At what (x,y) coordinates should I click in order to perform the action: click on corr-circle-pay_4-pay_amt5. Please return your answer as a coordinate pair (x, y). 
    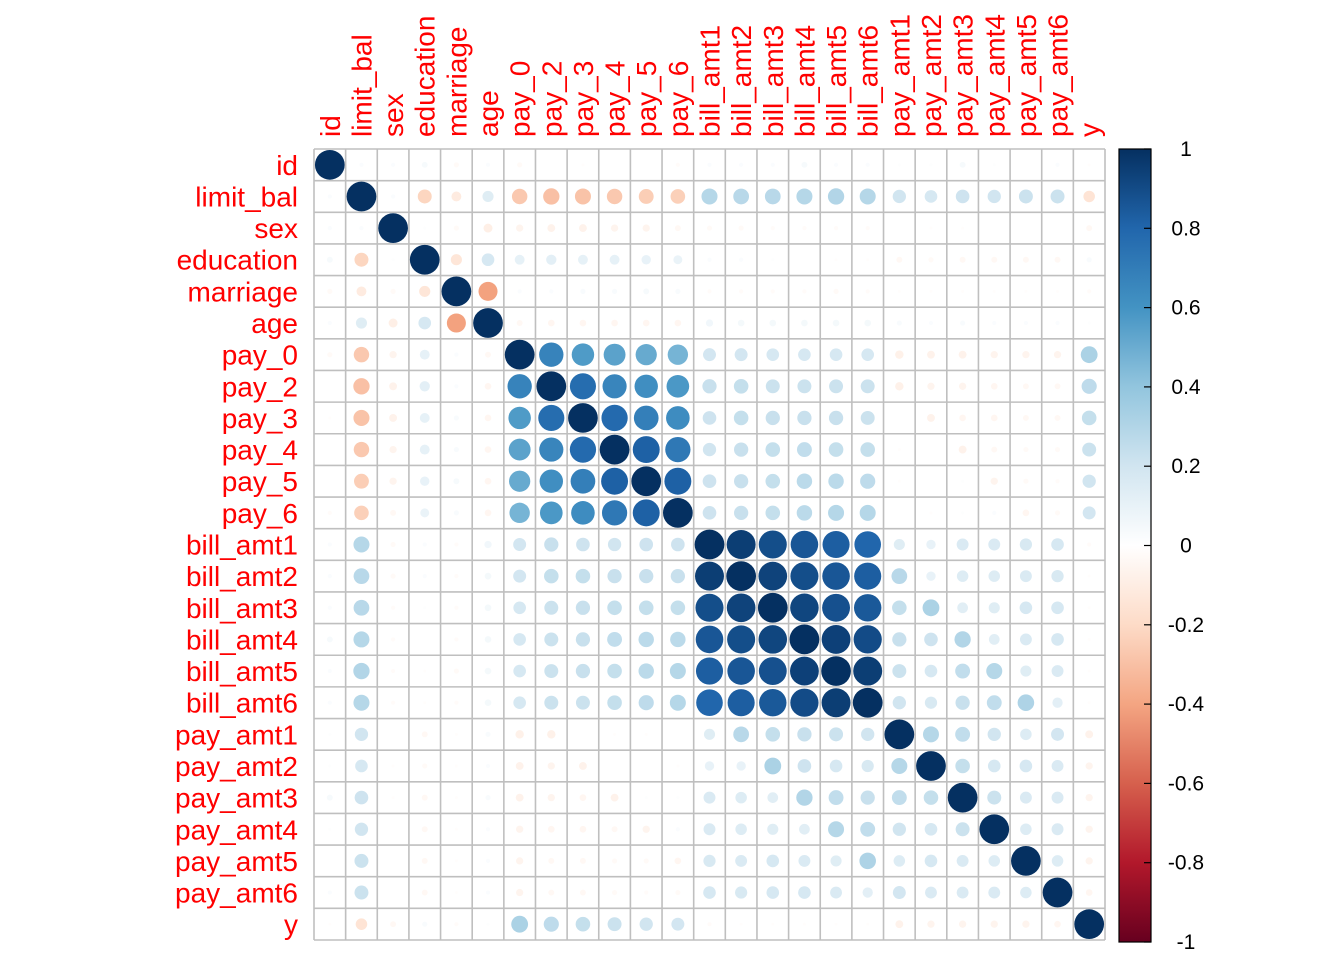
    Looking at the image, I should click on (1026, 450).